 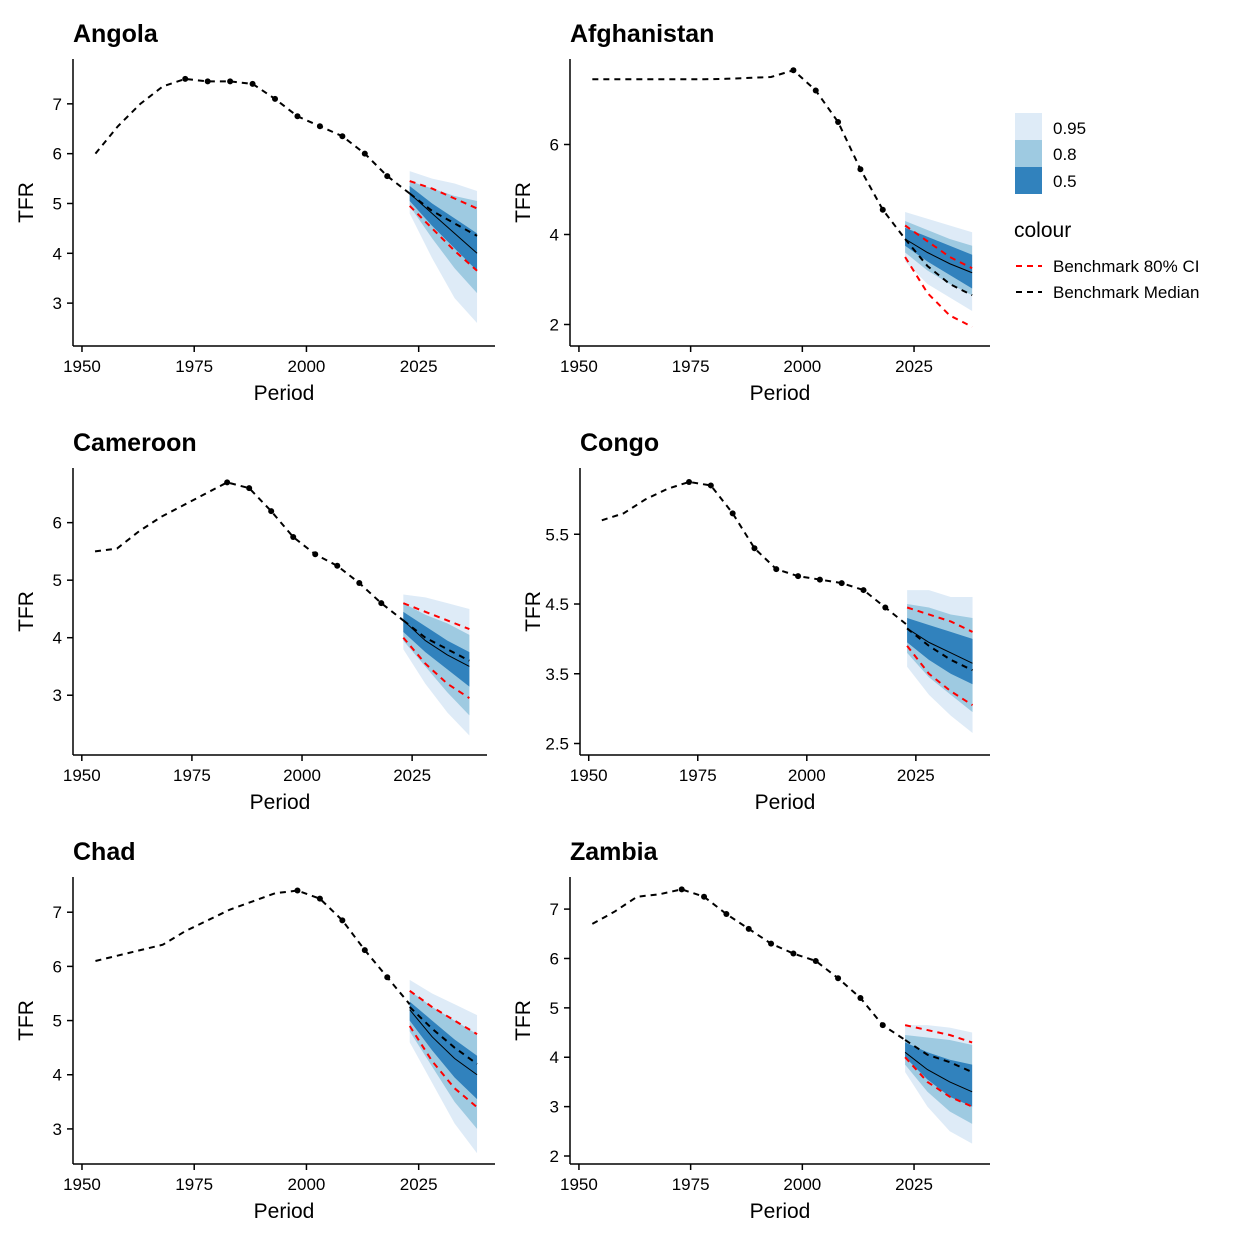 I want to click on y-axis-title-congo: TFR, so click(x=533, y=611).